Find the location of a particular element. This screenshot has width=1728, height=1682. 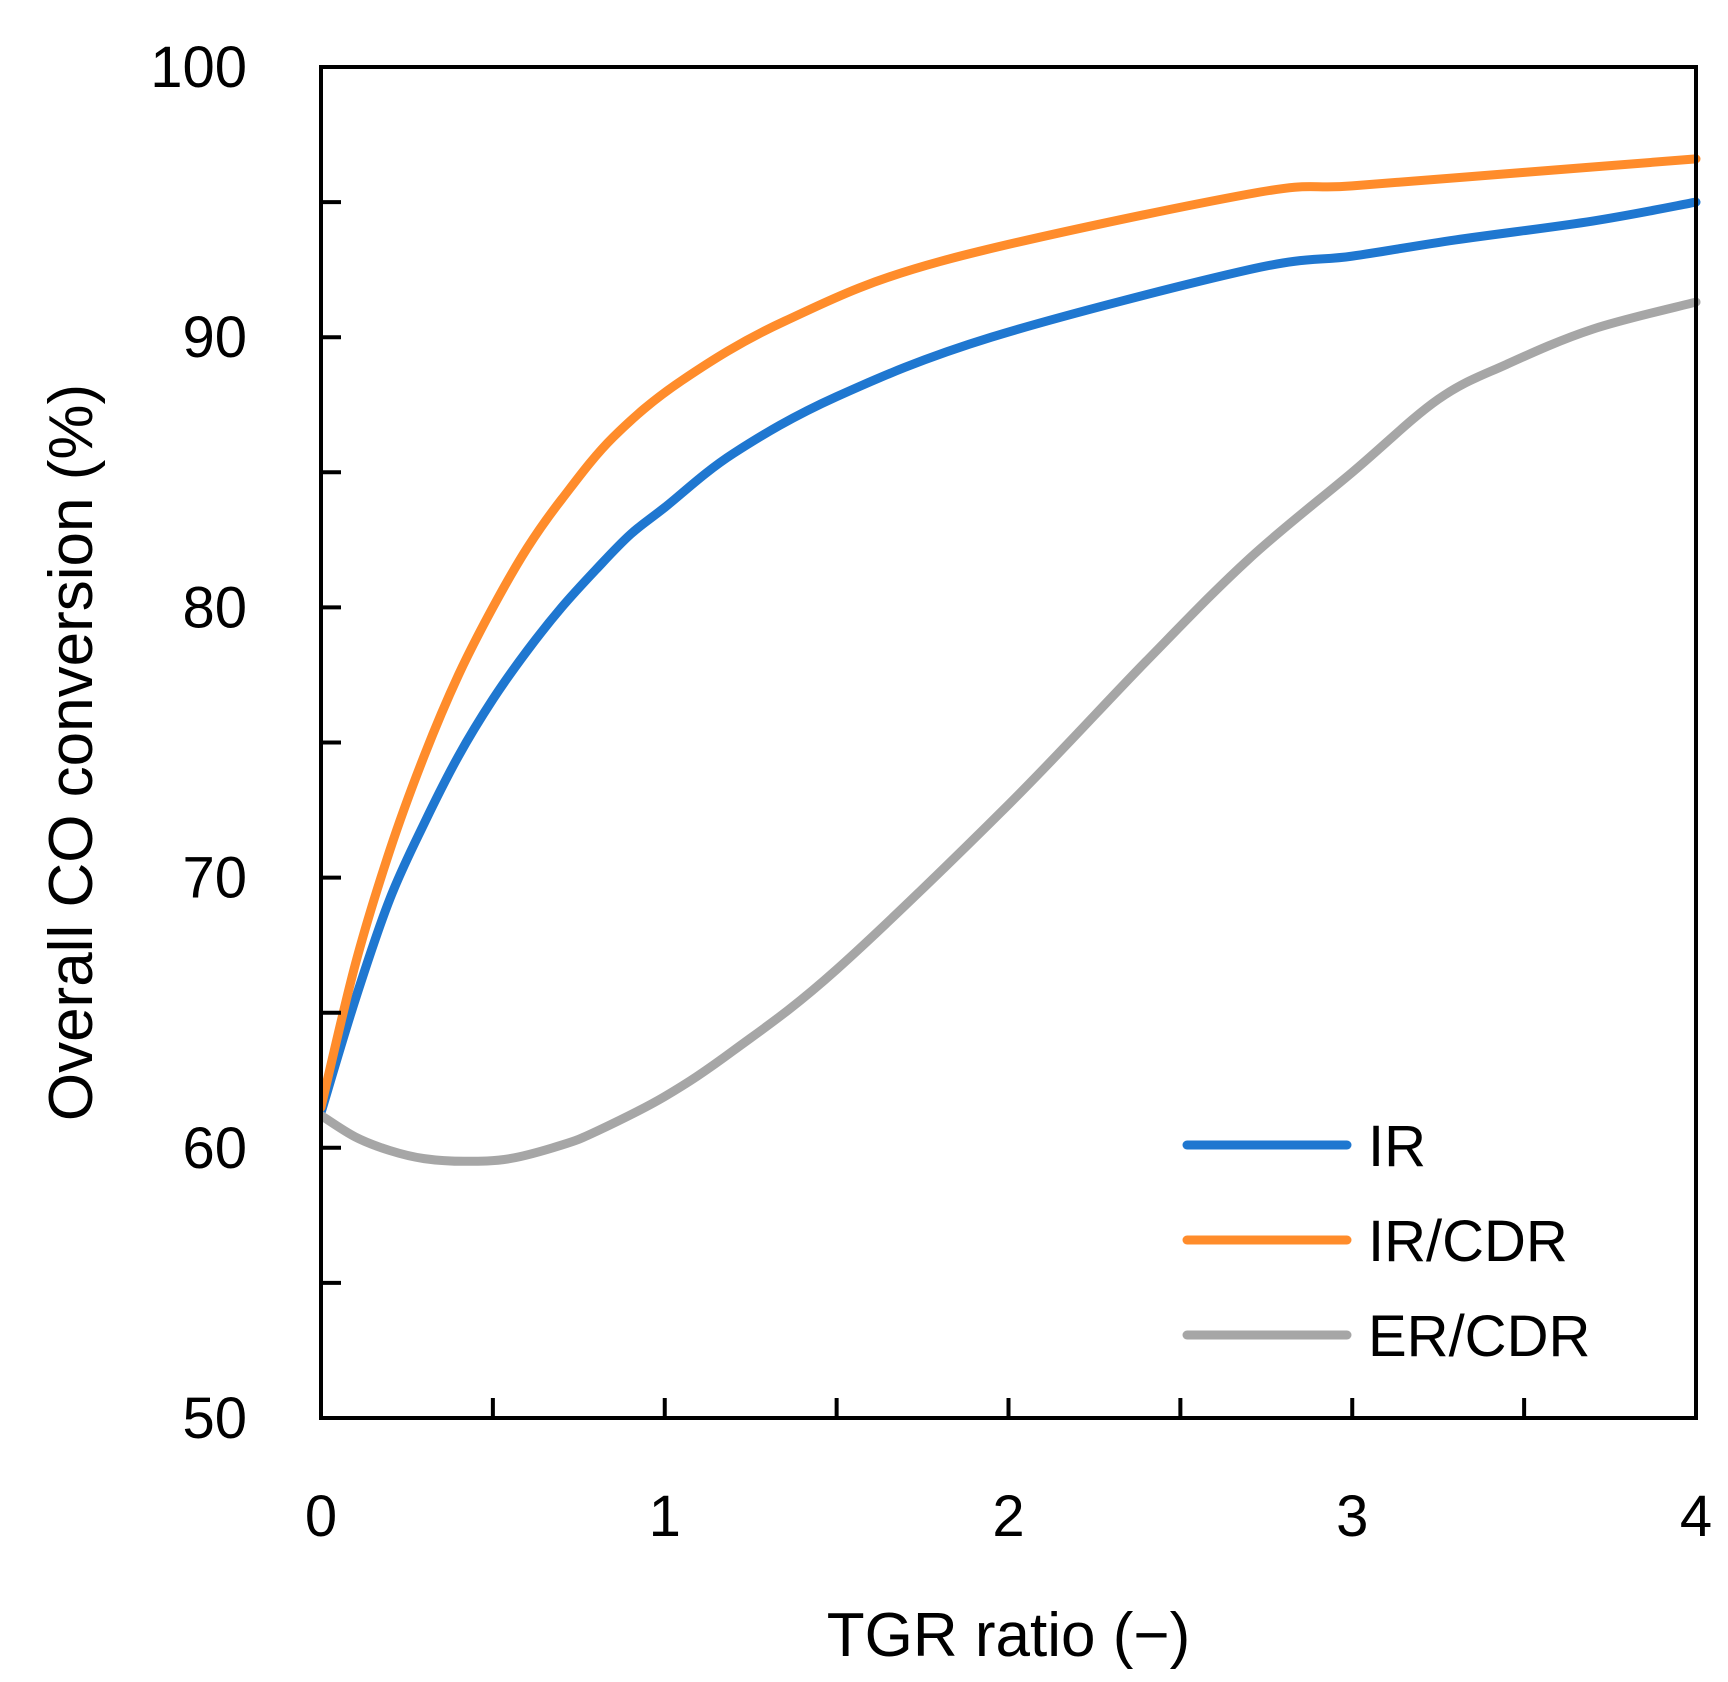

legend-label-ir: IR is located at coordinates (1397, 1146).